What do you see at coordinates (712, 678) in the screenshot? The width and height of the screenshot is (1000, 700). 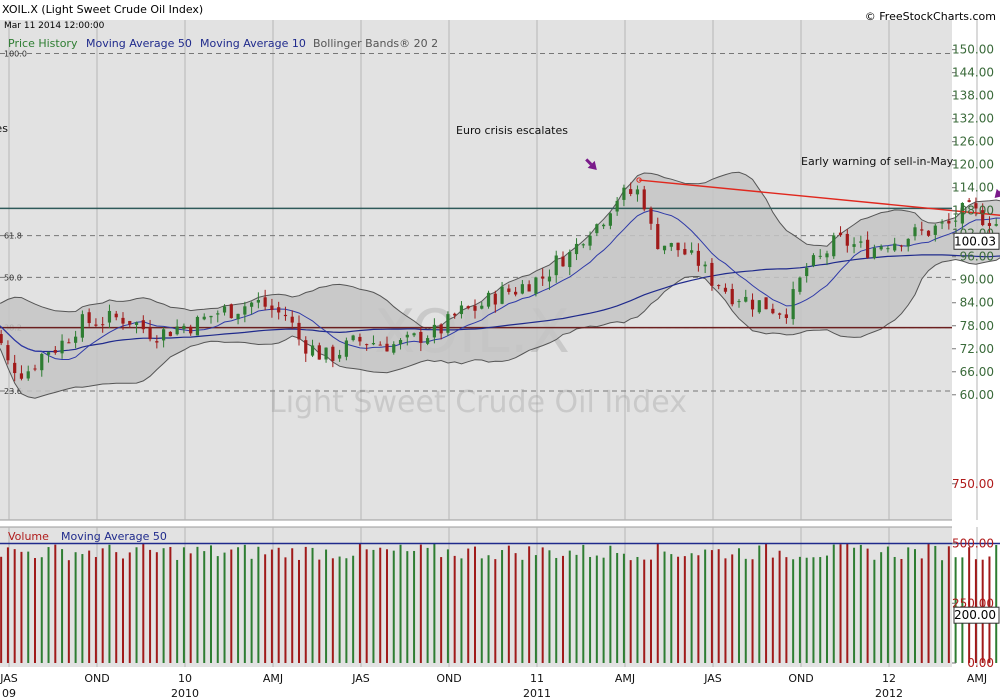 I see `x-tick-label-8: JAS` at bounding box center [712, 678].